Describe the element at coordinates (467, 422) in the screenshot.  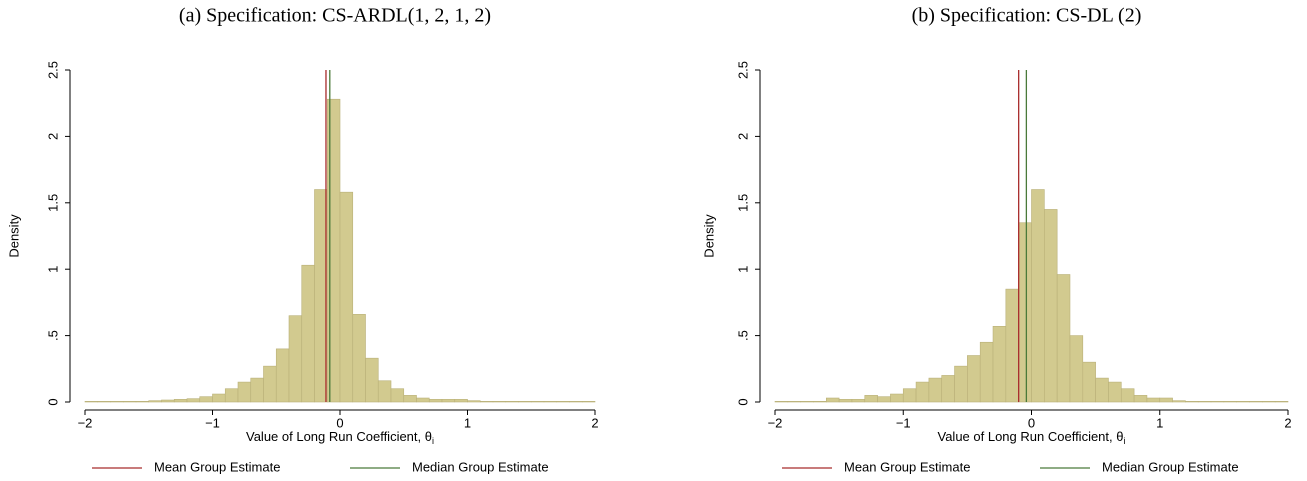
I see `x-tick-label: 1` at that location.